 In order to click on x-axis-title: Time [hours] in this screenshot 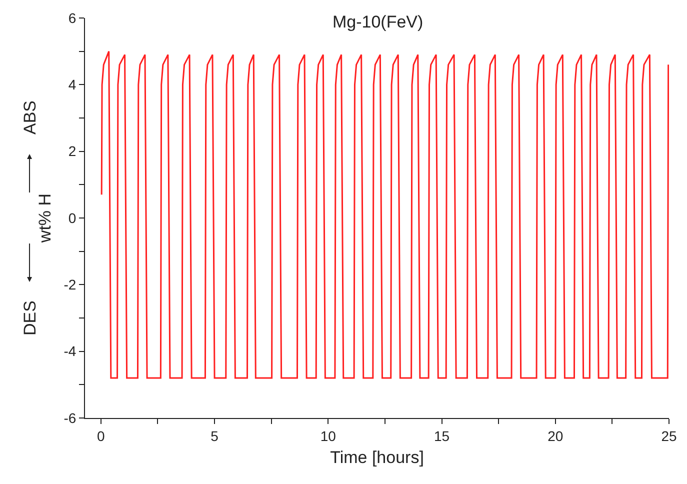, I will do `click(377, 458)`.